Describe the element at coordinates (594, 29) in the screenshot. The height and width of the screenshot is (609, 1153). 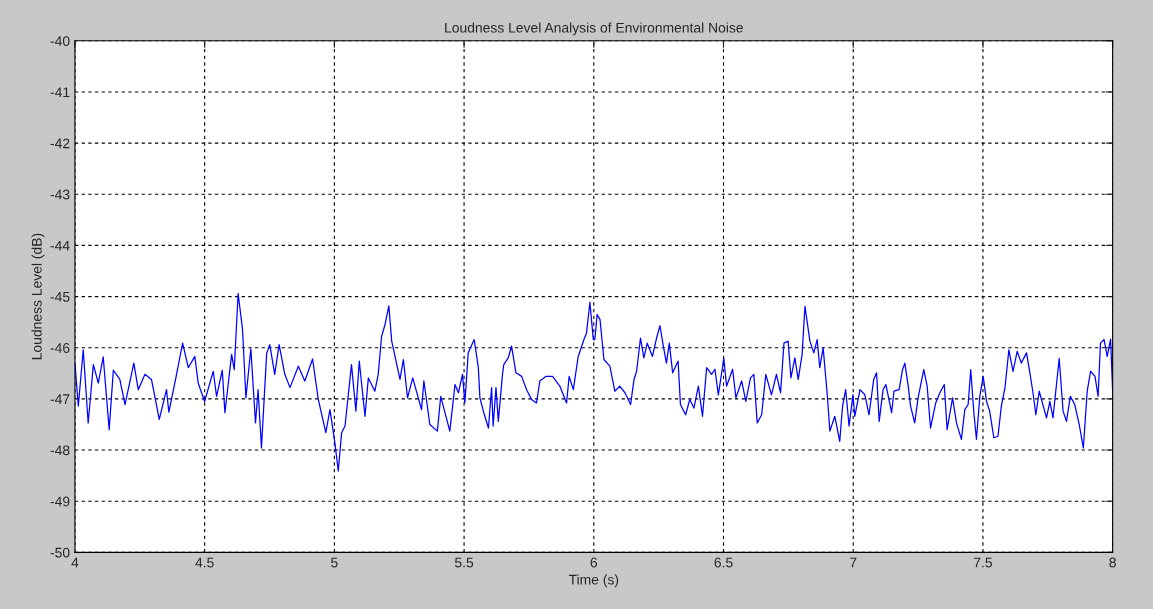
I see `chart-title: Loudness Level Analysis of Environmental Noise` at that location.